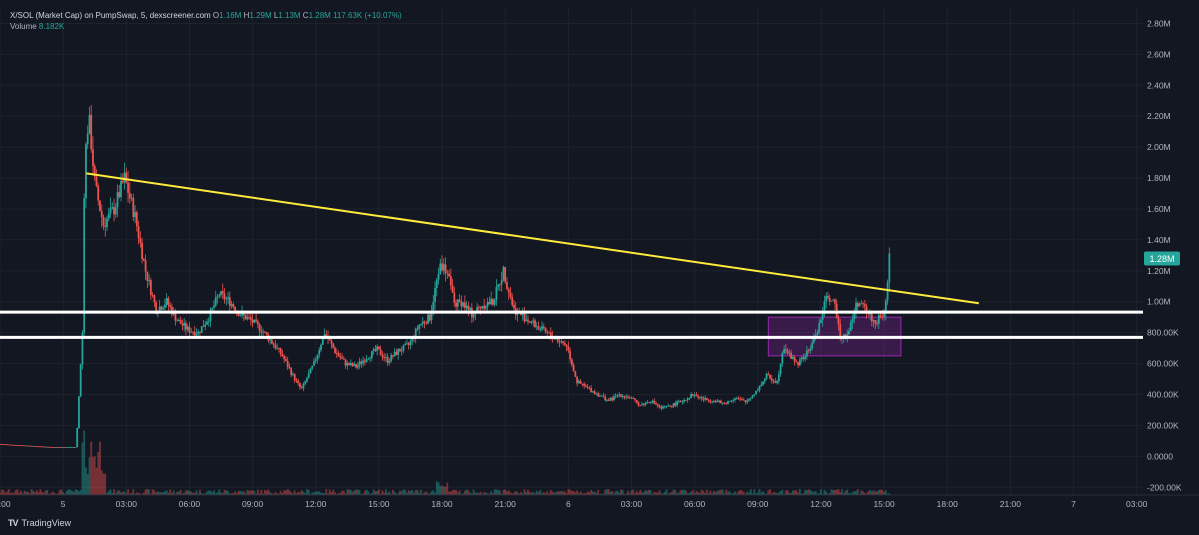  What do you see at coordinates (39, 523) in the screenshot?
I see `tradingview-brand: TV TradingView` at bounding box center [39, 523].